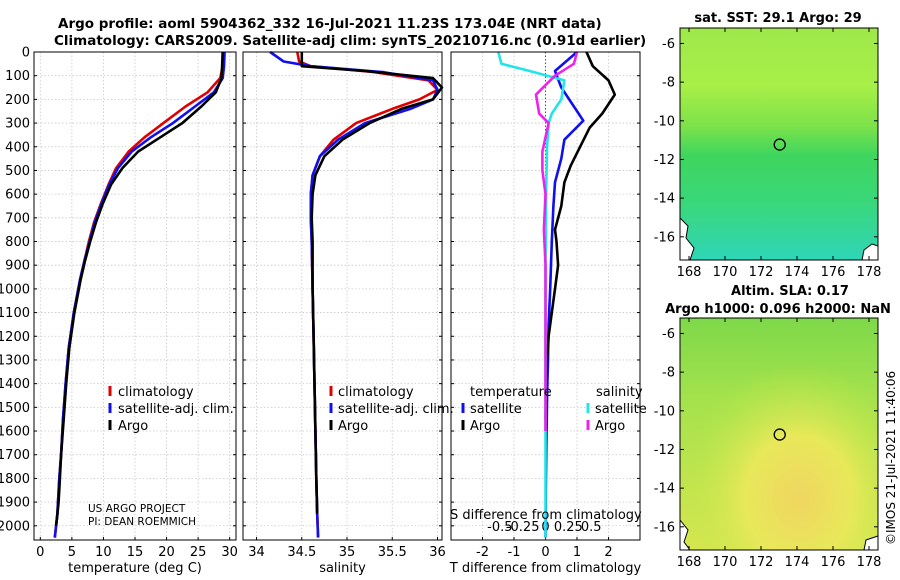 The image size is (900, 580). Describe the element at coordinates (372, 283) in the screenshot. I see `series-line-argo` at that location.